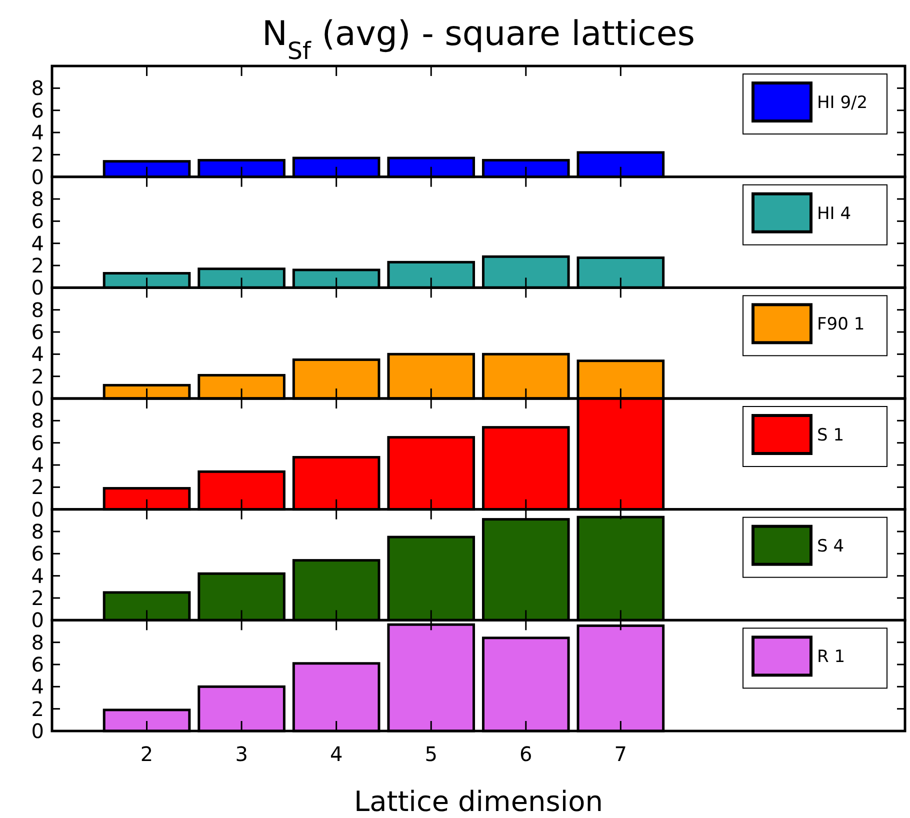 The height and width of the screenshot is (818, 910). What do you see at coordinates (431, 754) in the screenshot?
I see `x-tick-label: 5` at bounding box center [431, 754].